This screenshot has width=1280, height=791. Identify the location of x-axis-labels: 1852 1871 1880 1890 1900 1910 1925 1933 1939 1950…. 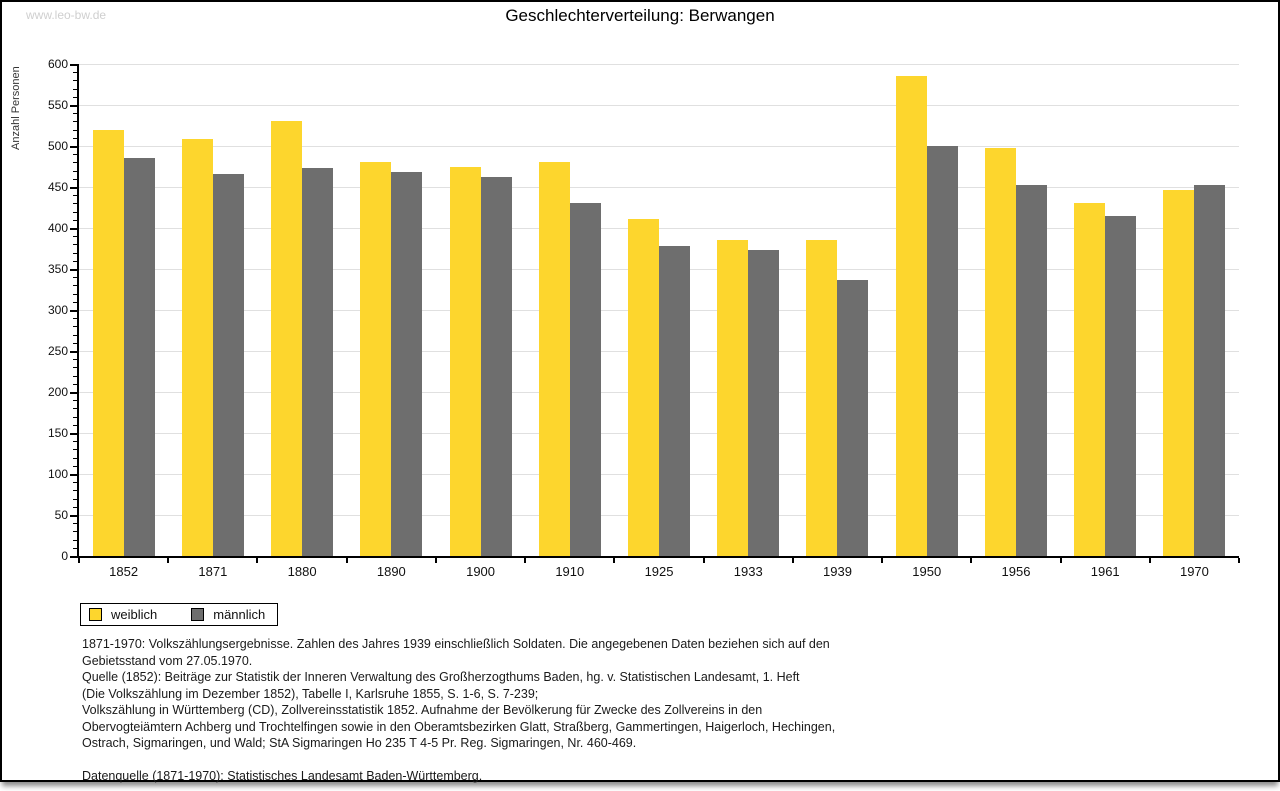
(659, 571).